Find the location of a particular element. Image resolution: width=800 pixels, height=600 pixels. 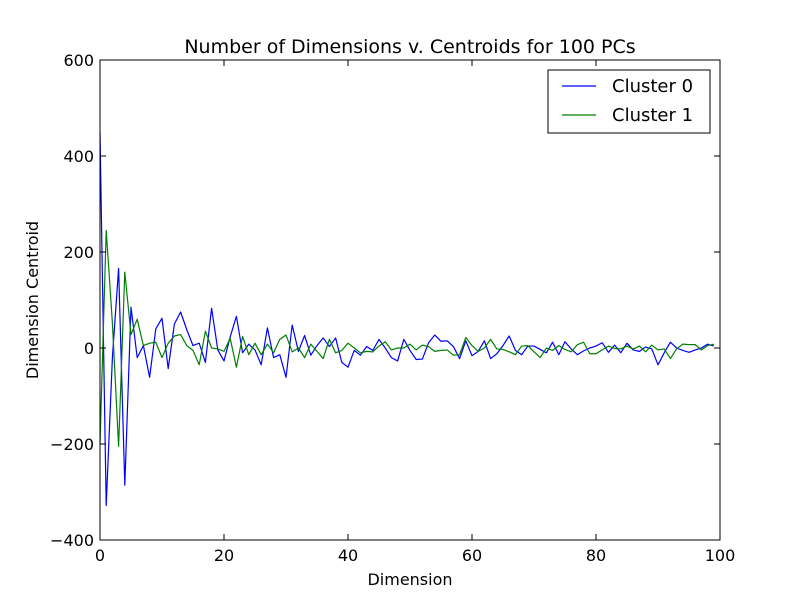

y-tick-label: −400 is located at coordinates (72, 540).